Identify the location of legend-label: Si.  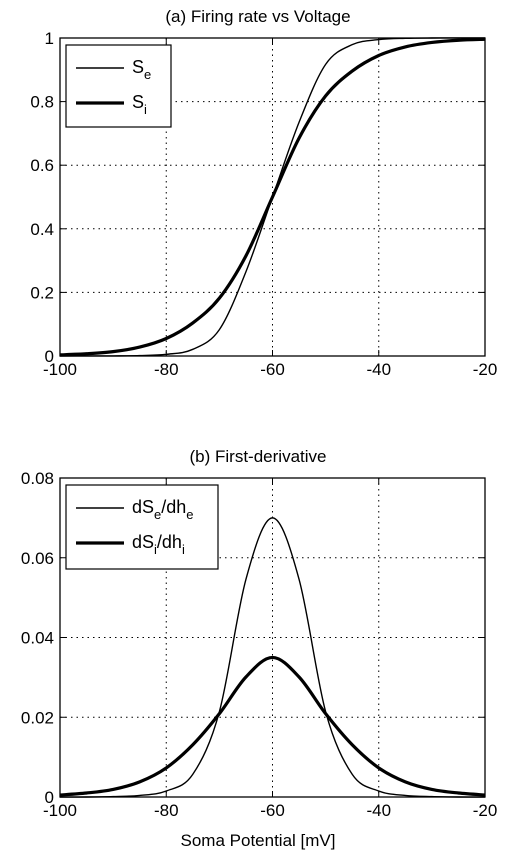
(139, 104).